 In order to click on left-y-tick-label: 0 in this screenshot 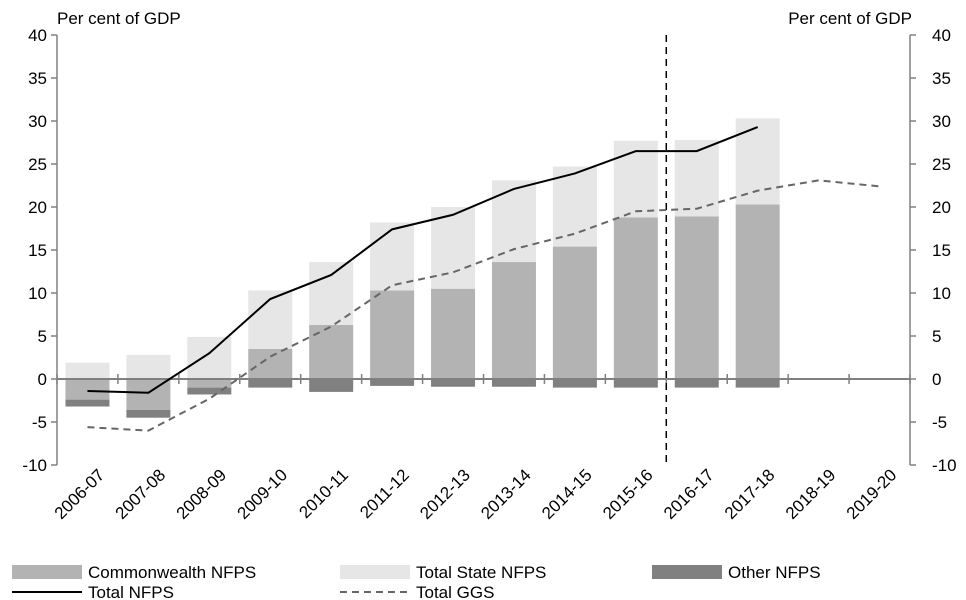, I will do `click(42, 379)`.